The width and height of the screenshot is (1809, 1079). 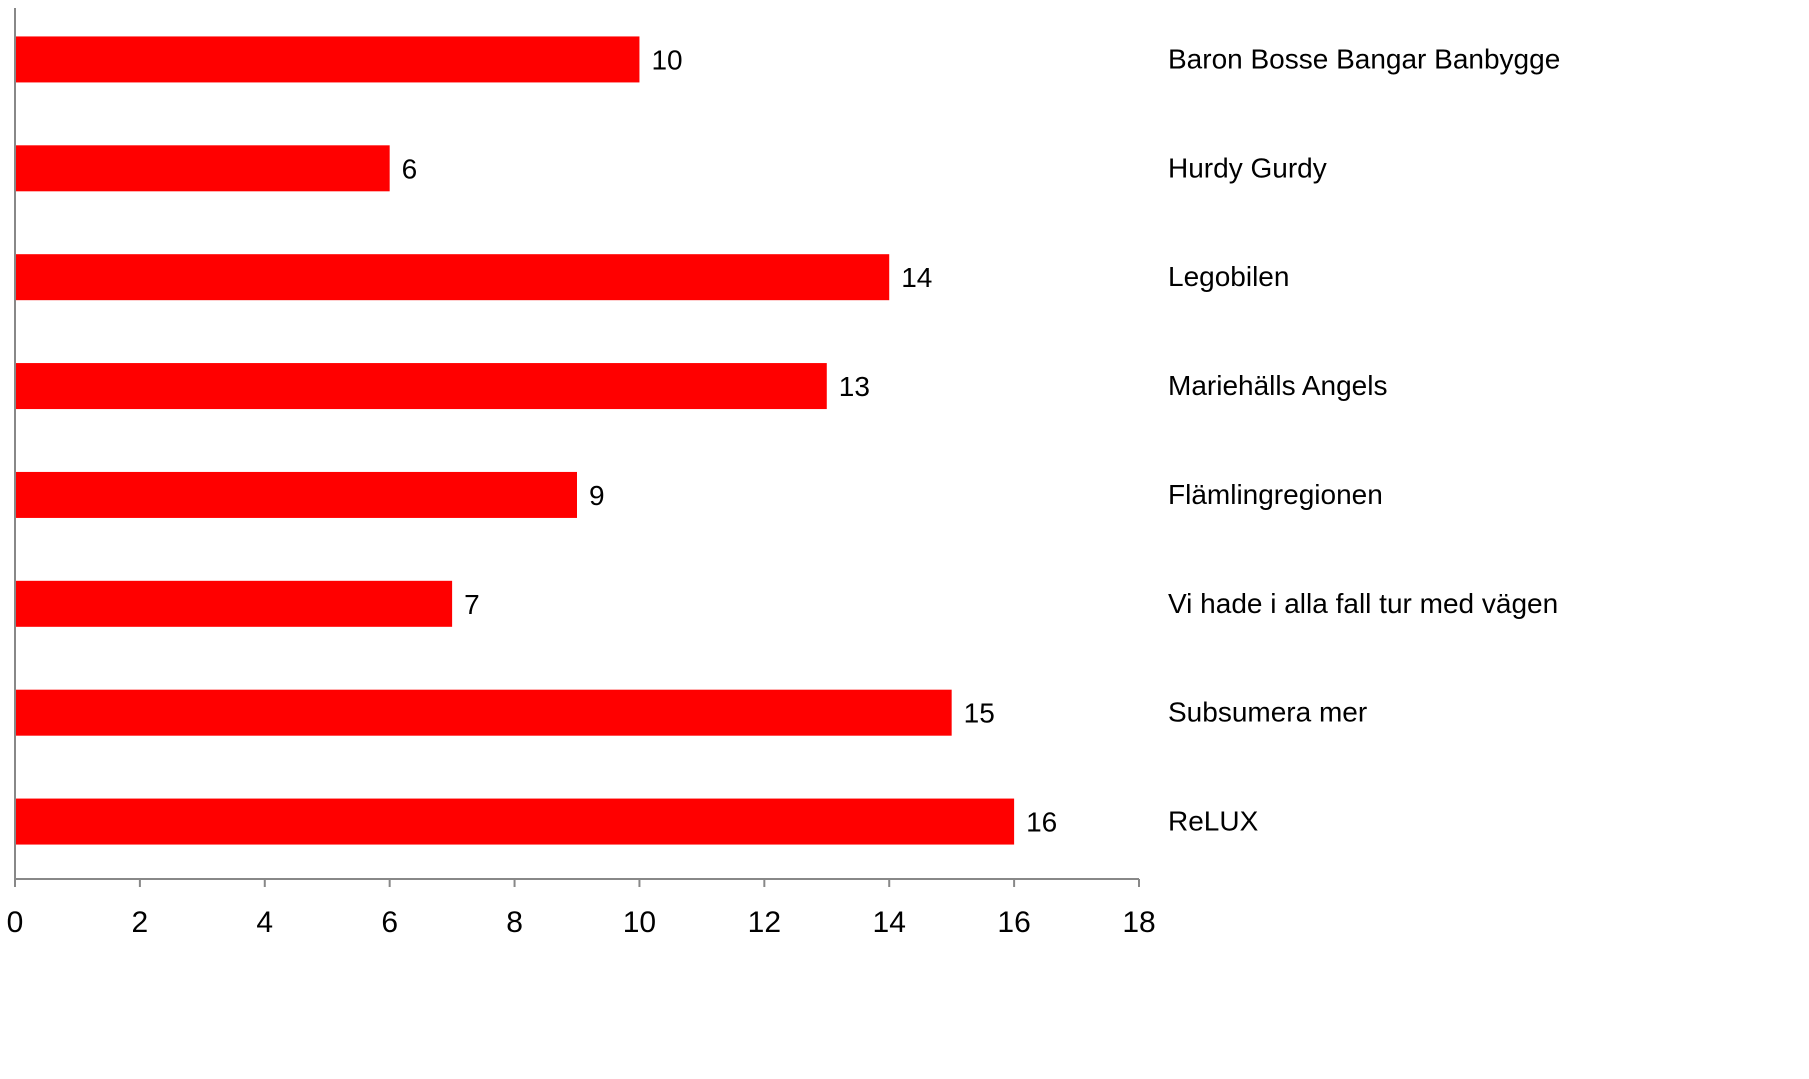 I want to click on category-label: Legobilen, so click(x=1228, y=276).